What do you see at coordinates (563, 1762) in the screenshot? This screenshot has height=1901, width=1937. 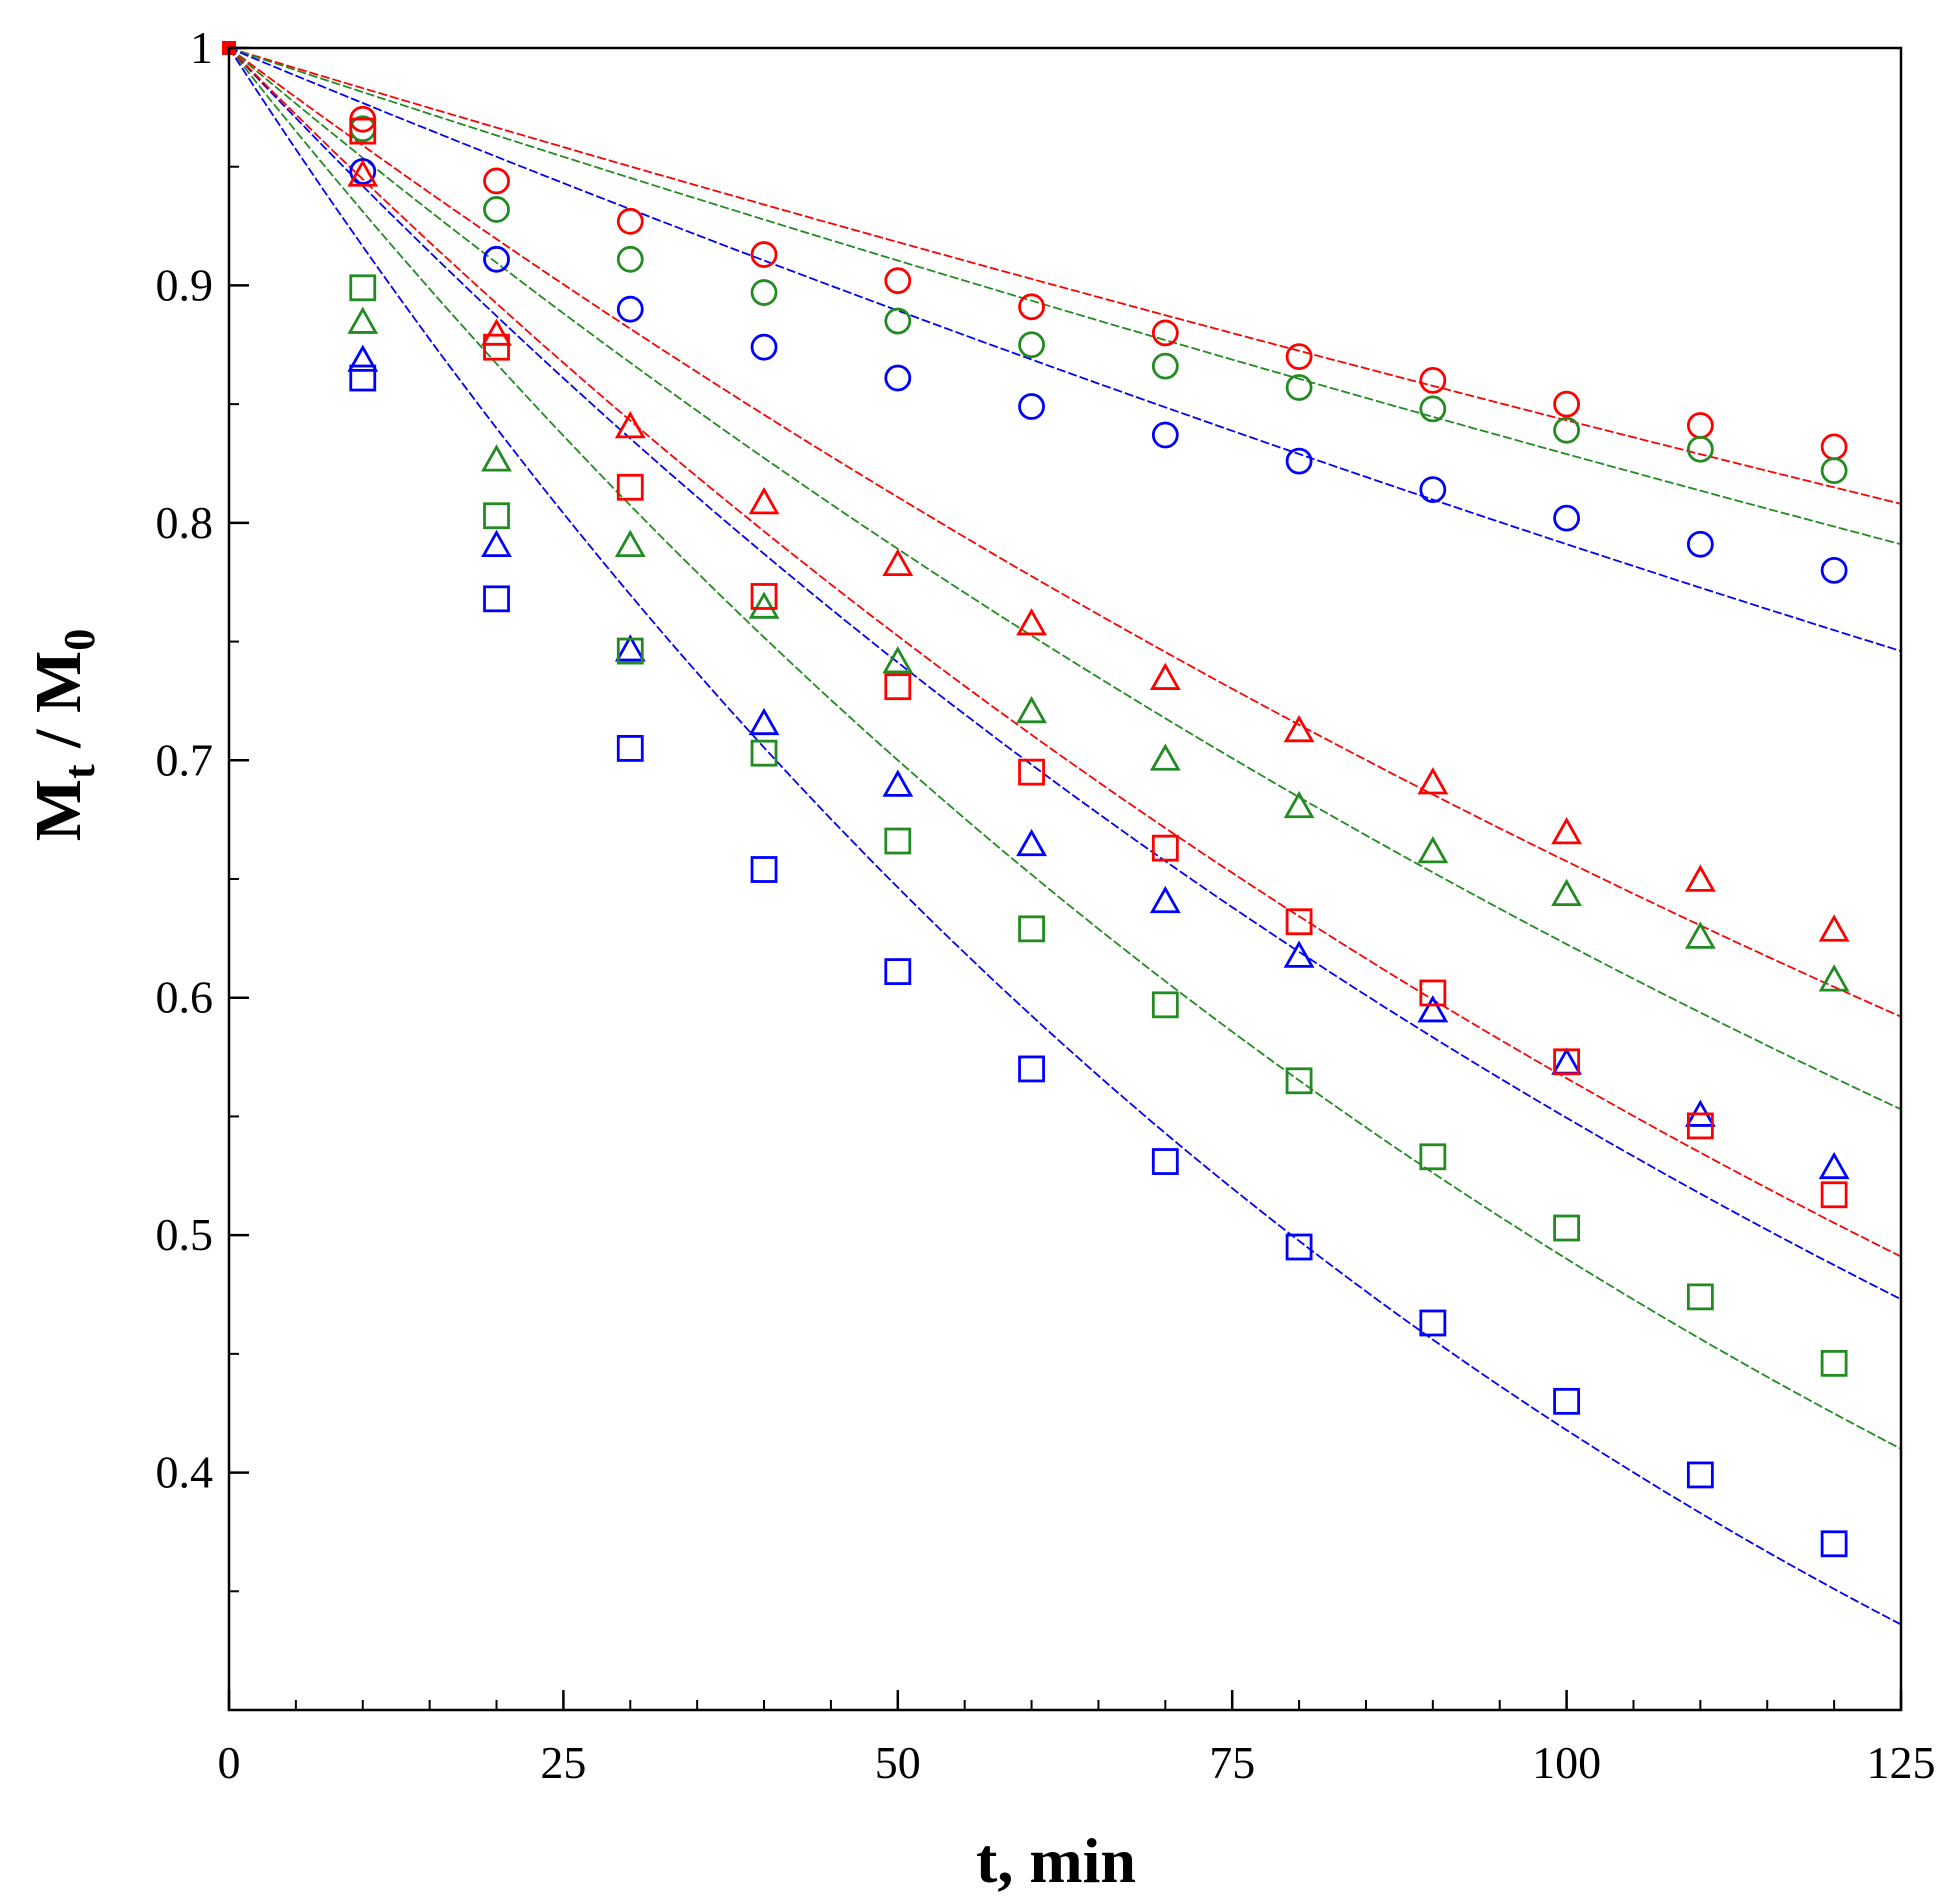 I see `x-tick-label: 25` at bounding box center [563, 1762].